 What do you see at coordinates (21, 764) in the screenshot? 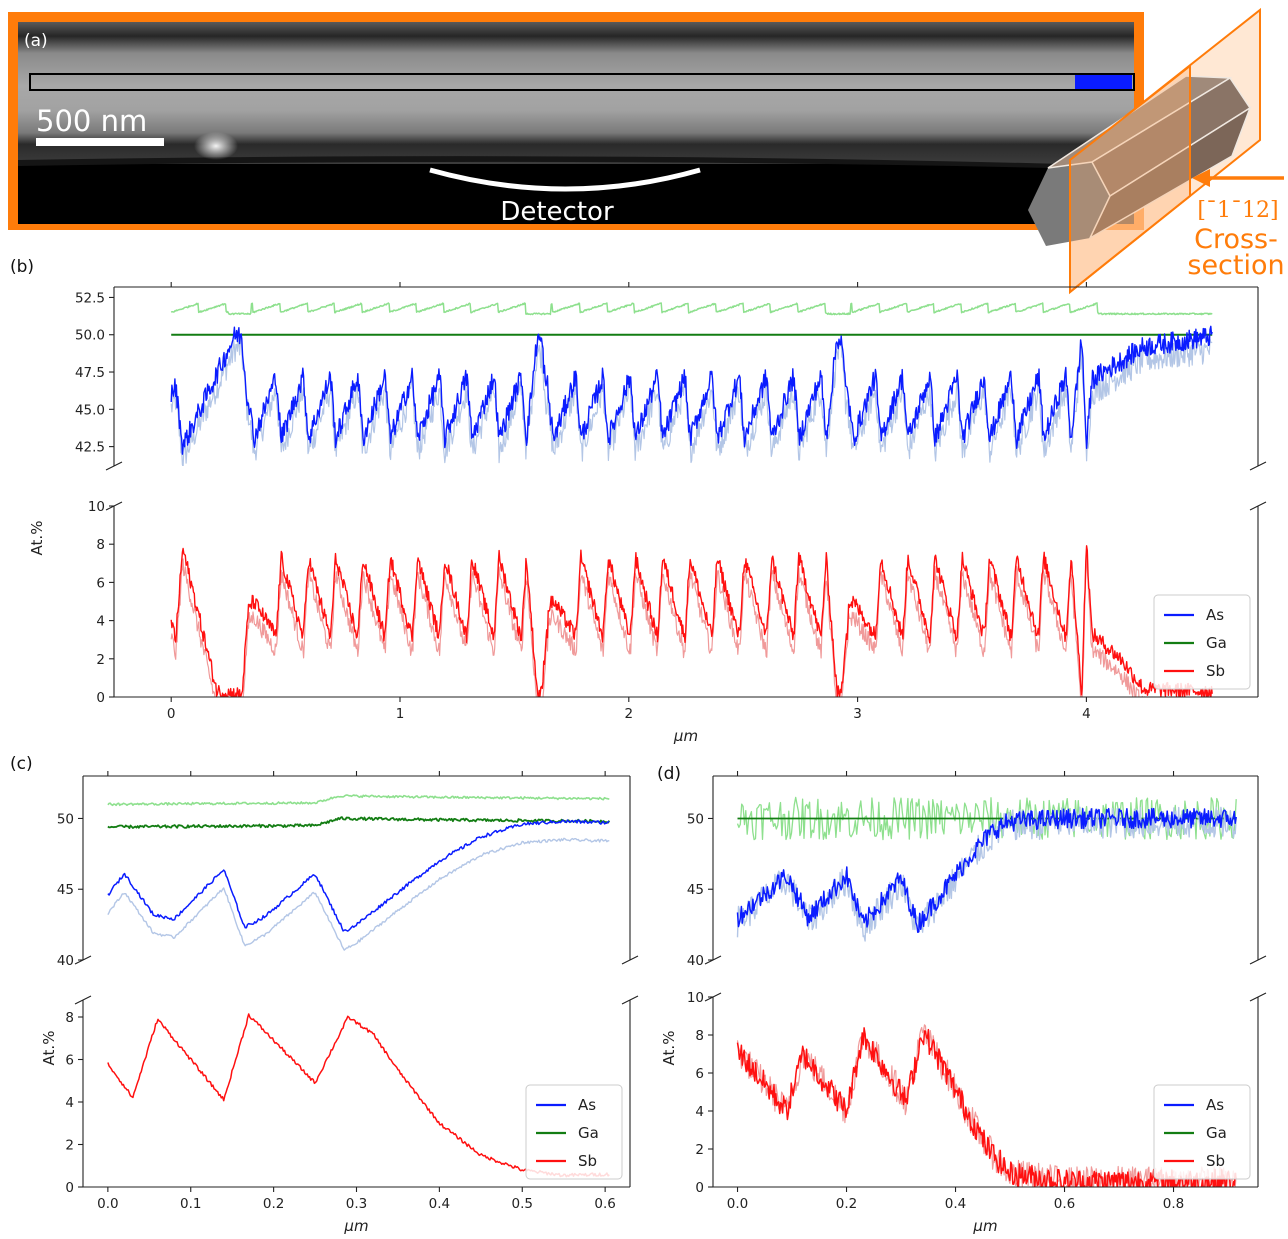
I see `panel-label-c: (c)` at bounding box center [21, 764].